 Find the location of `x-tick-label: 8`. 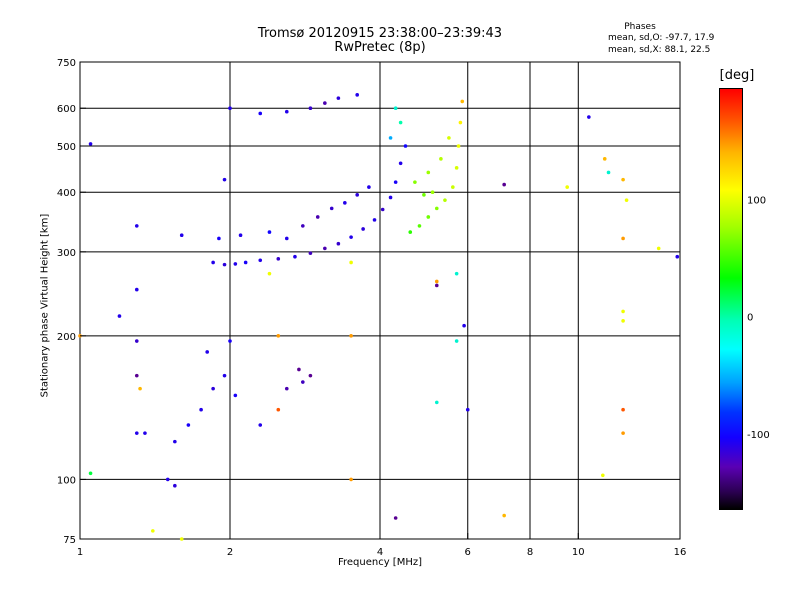

x-tick-label: 8 is located at coordinates (530, 552).